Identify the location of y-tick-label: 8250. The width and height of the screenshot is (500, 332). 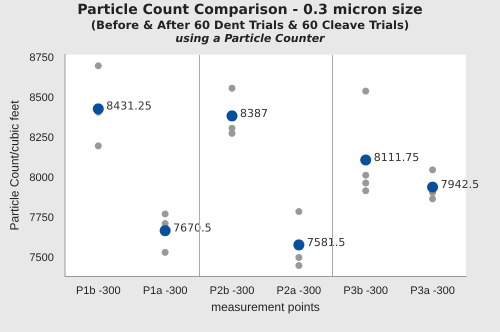
(41, 138).